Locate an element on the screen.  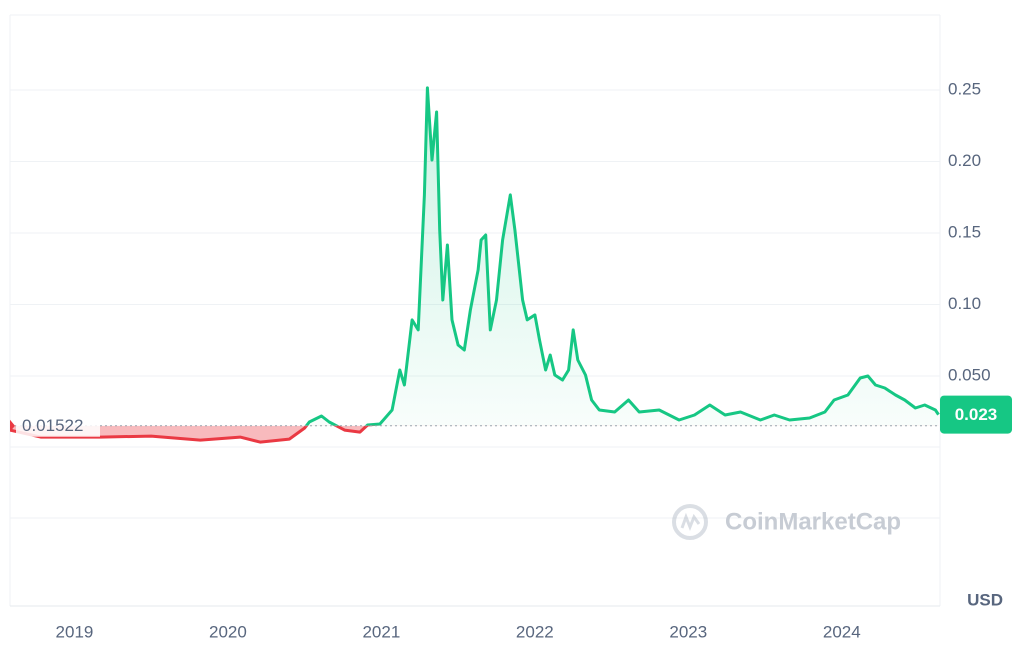
watermark-logo is located at coordinates (690, 522).